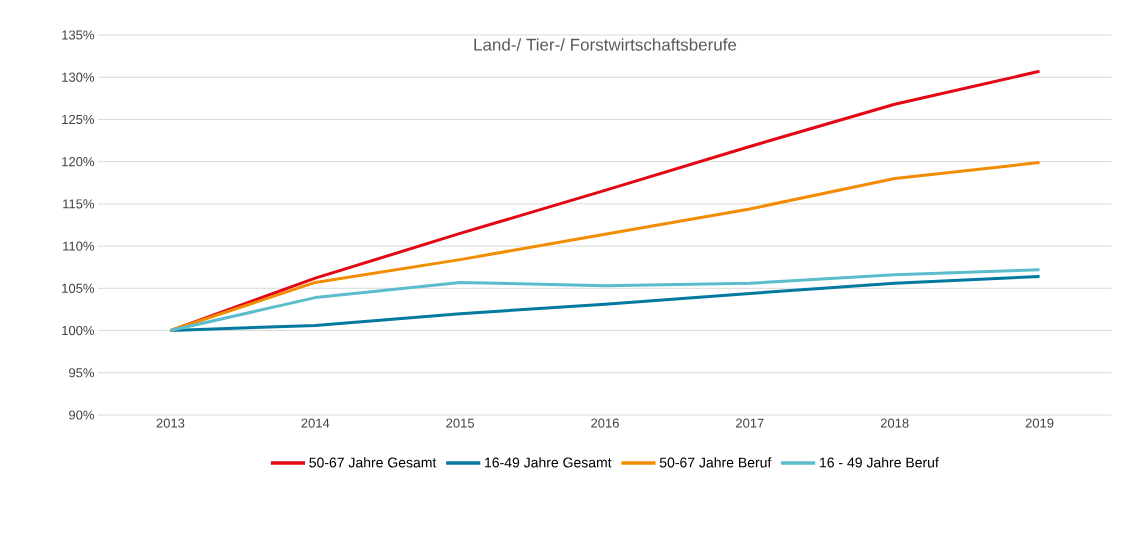 This screenshot has width=1133, height=534. I want to click on y-tick-label: 125%, so click(78, 119).